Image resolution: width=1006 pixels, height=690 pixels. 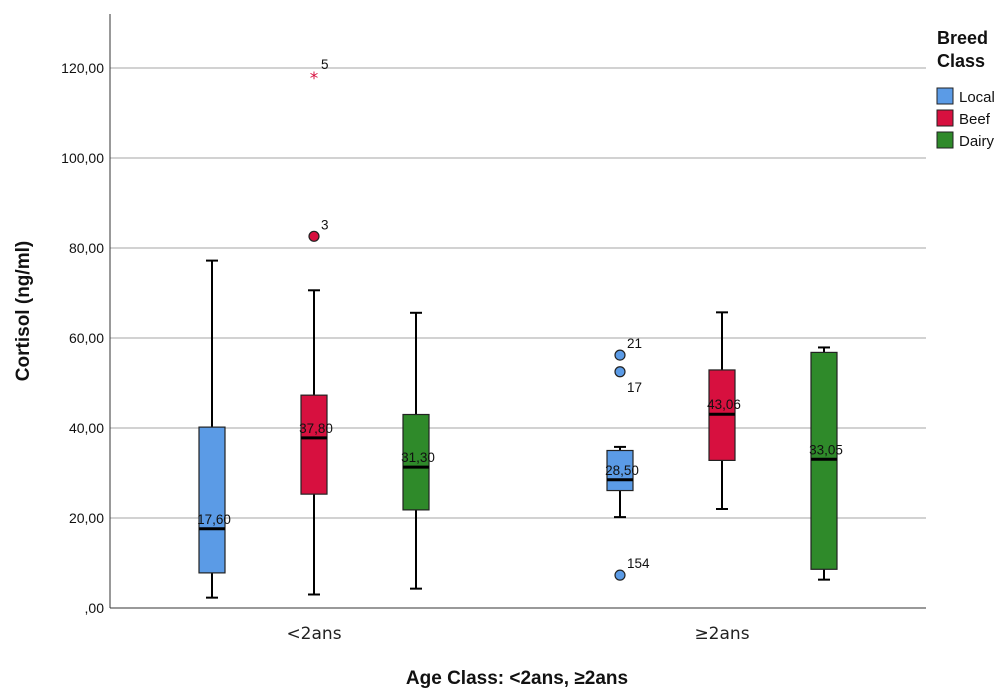 I want to click on median-label: 37,80, so click(x=316, y=428).